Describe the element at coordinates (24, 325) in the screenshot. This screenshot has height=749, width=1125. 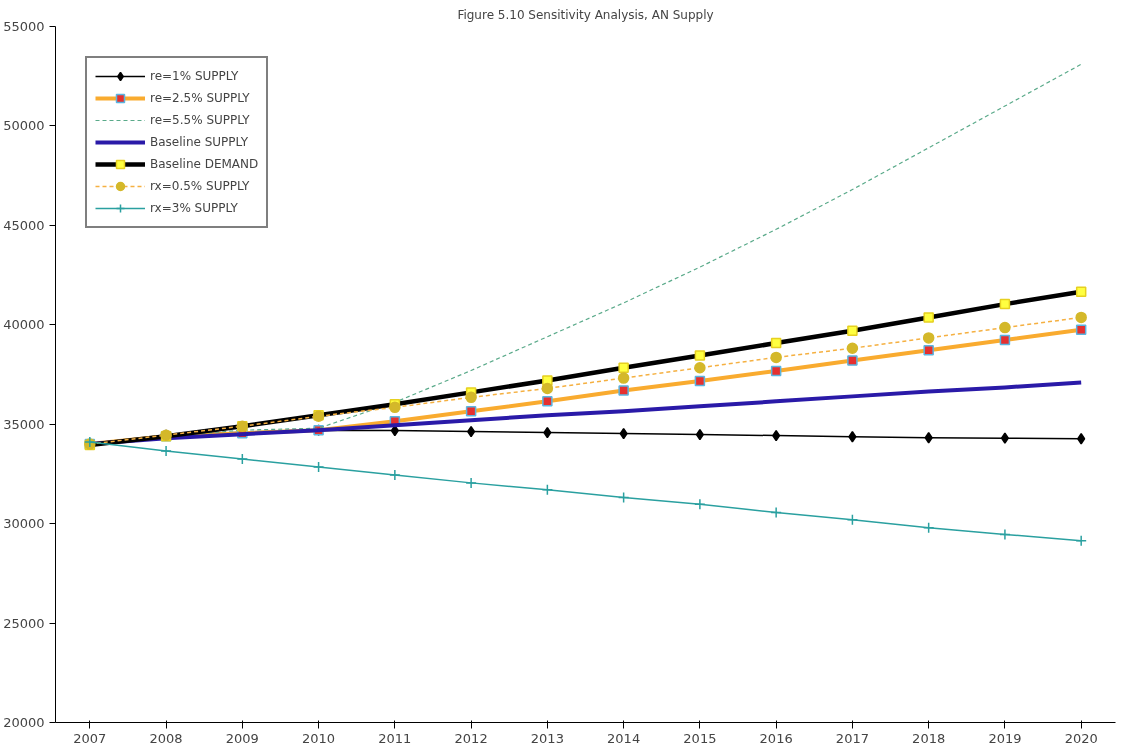
I see `y-tick-label: 40000` at that location.